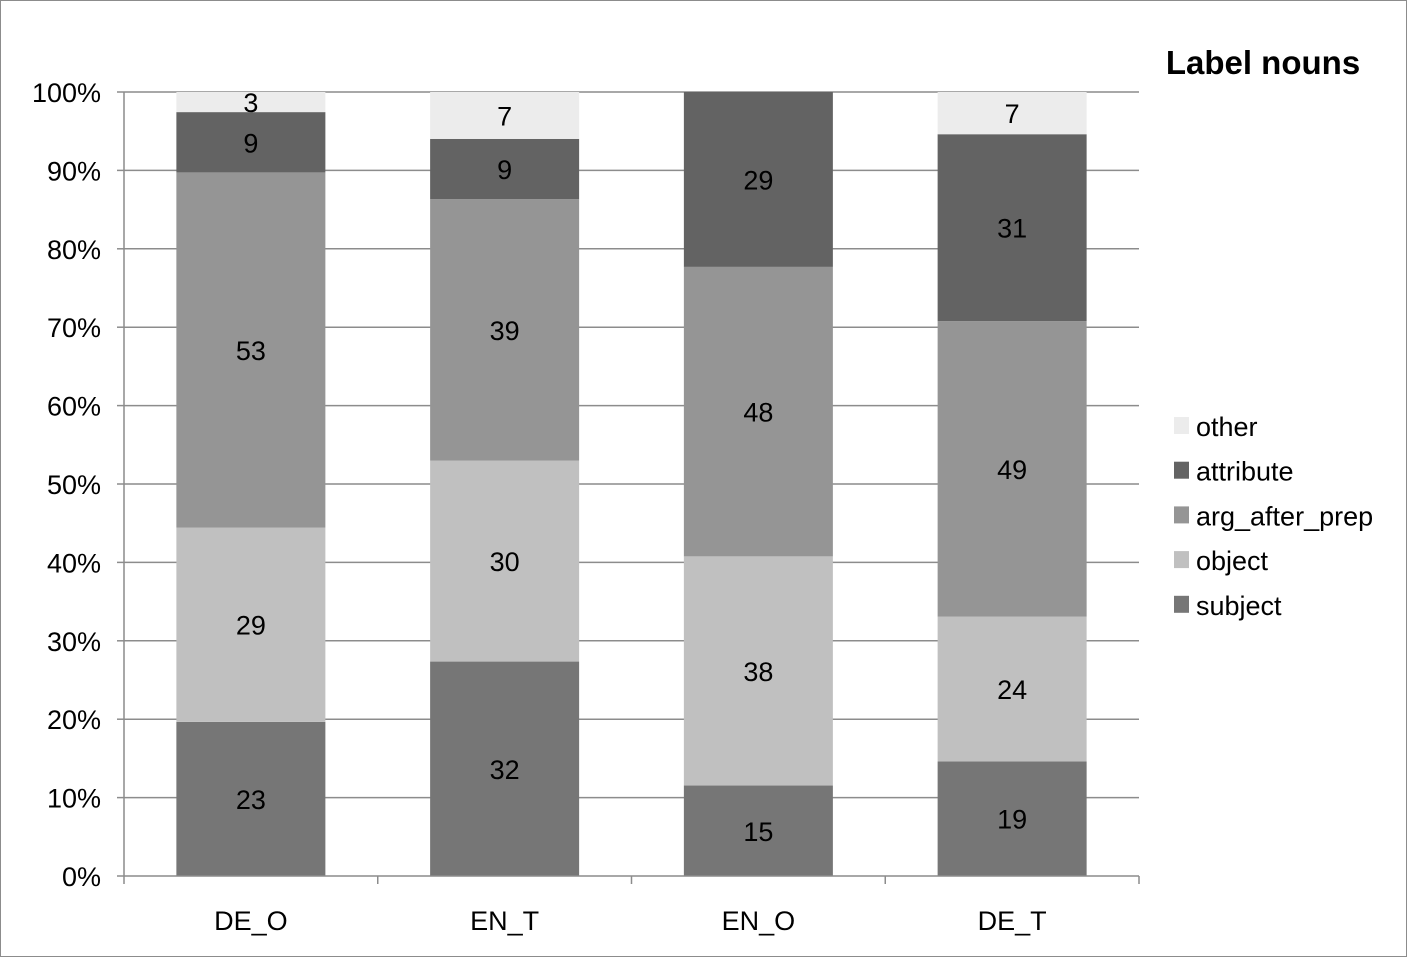 This screenshot has width=1409, height=959. I want to click on data-label: 19, so click(1012, 820).